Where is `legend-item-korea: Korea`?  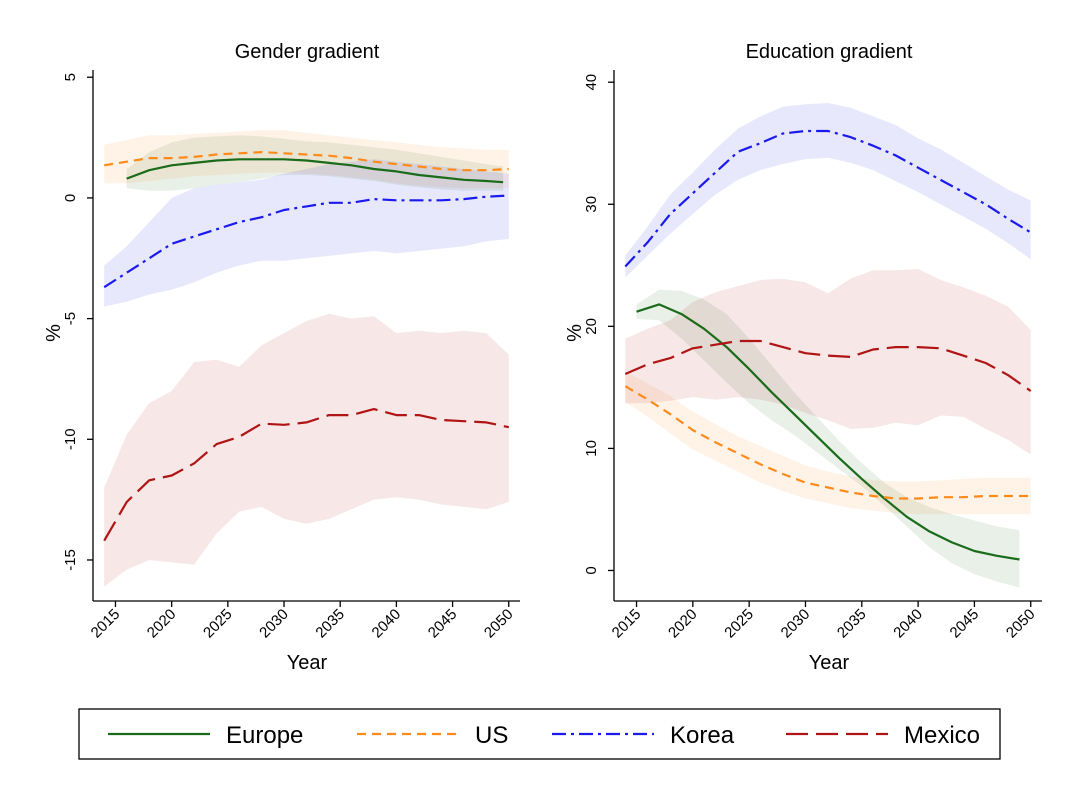
legend-item-korea: Korea is located at coordinates (643, 735).